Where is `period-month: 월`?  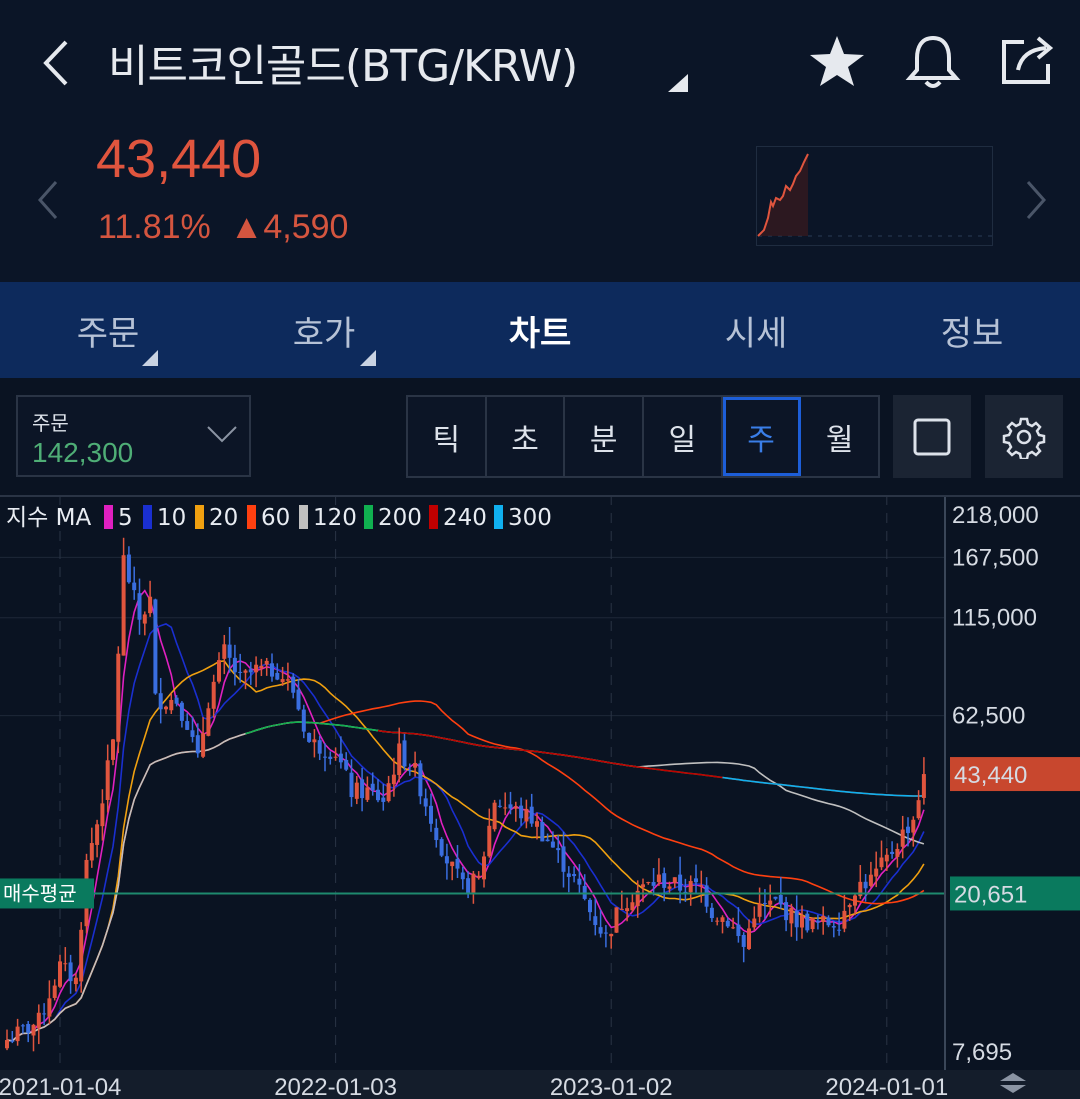
period-month: 월 is located at coordinates (840, 436).